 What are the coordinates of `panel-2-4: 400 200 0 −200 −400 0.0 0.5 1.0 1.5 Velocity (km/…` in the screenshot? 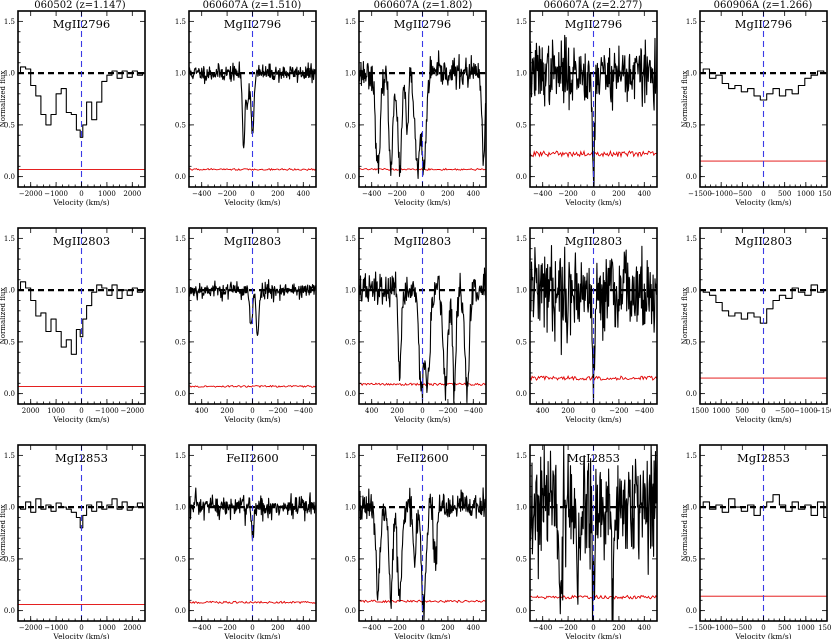 It's located at (587, 325).